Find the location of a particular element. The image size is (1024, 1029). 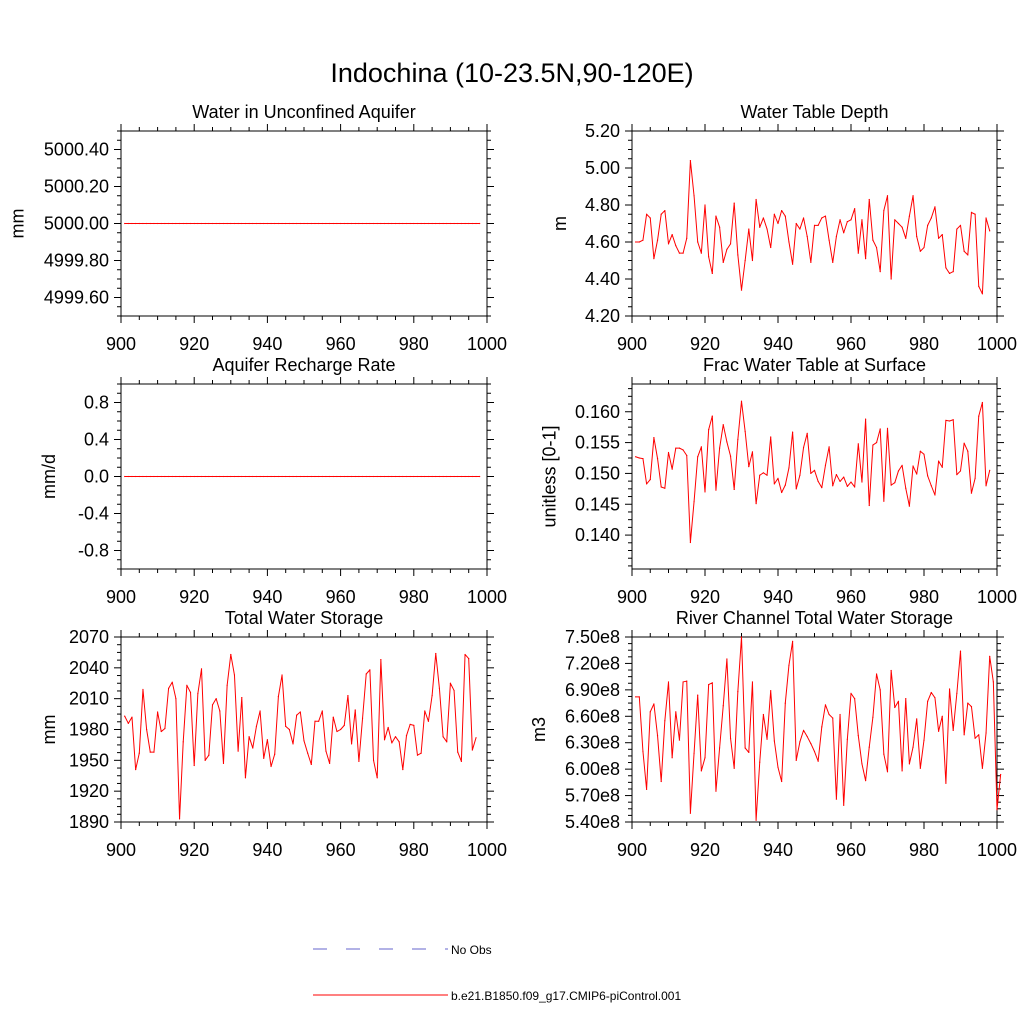

plot-frame is located at coordinates (814, 223).